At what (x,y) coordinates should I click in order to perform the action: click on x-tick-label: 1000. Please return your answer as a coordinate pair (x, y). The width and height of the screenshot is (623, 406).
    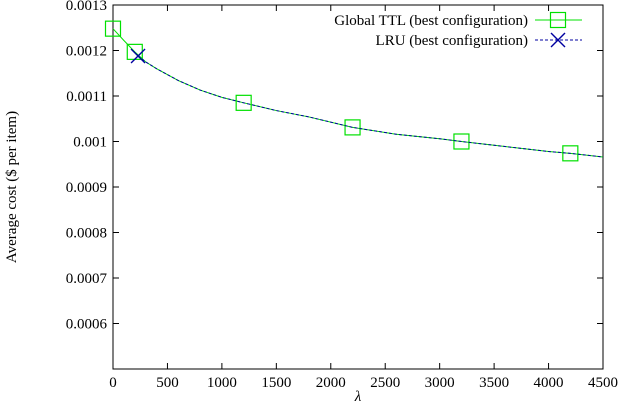
    Looking at the image, I should click on (222, 383).